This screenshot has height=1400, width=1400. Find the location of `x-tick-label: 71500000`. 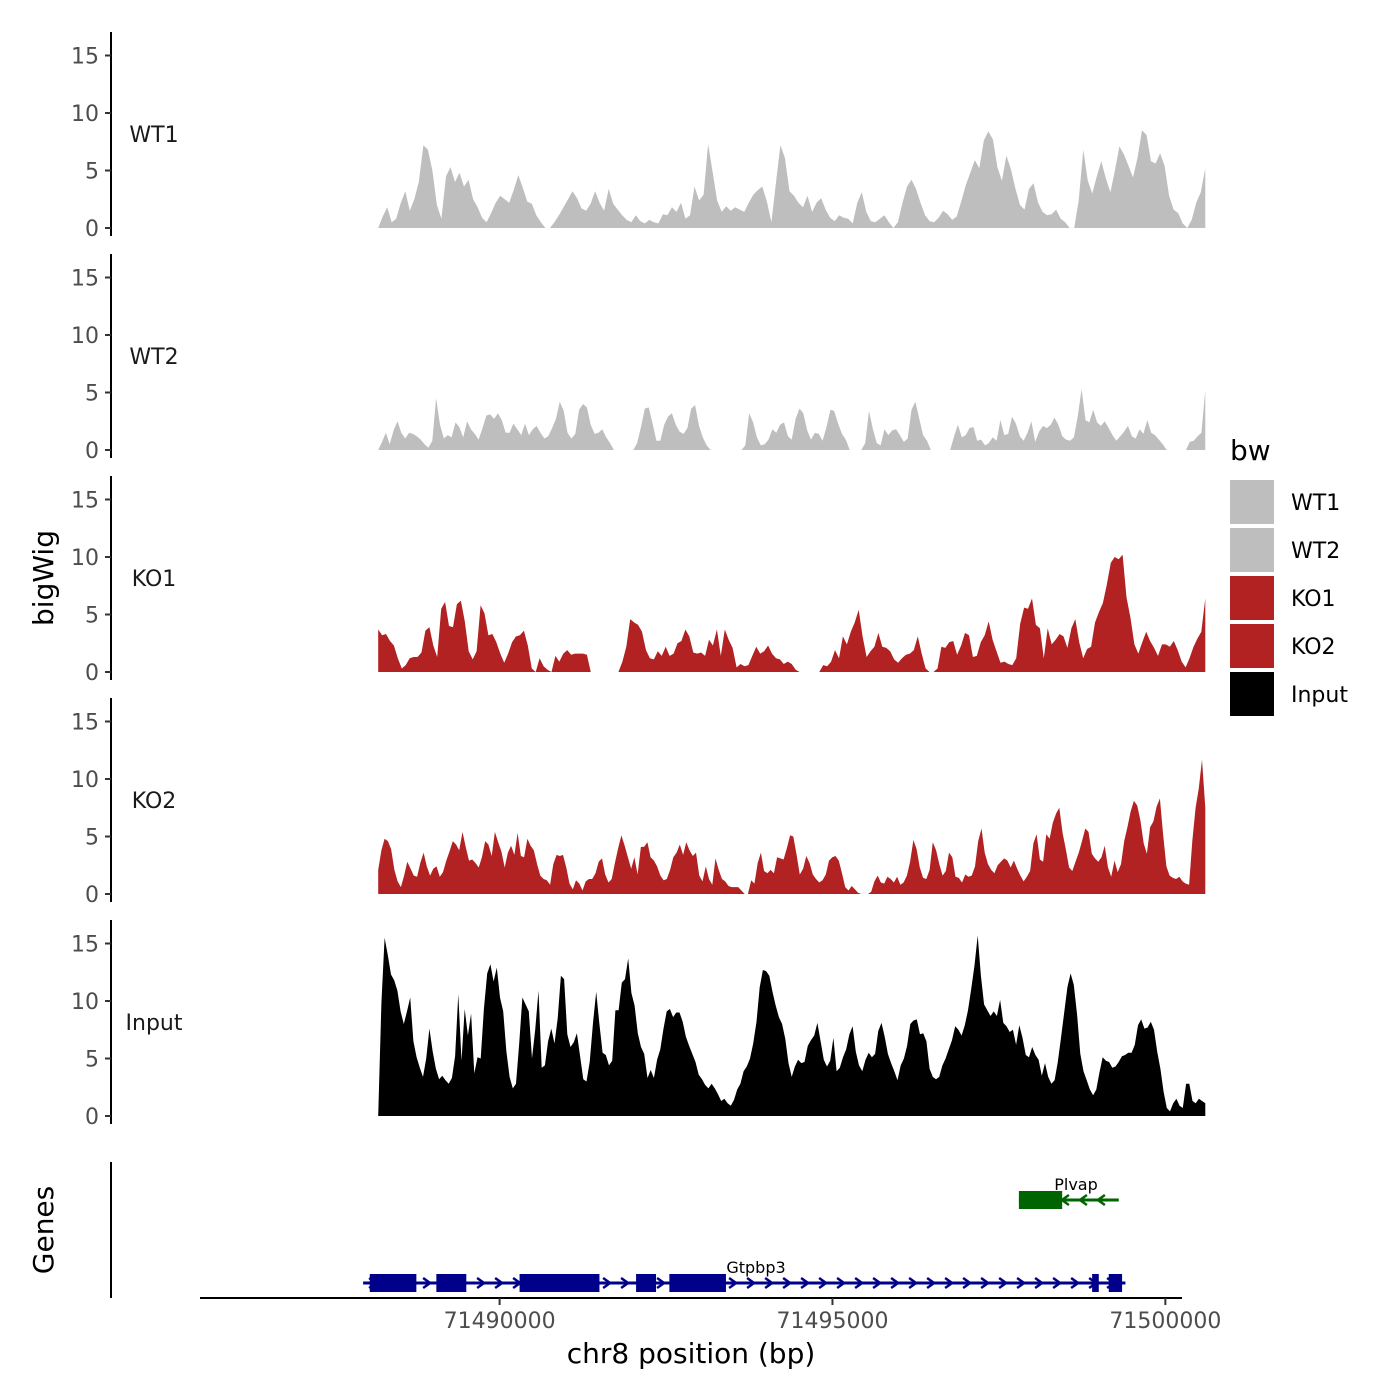

x-tick-label: 71500000 is located at coordinates (1165, 1321).